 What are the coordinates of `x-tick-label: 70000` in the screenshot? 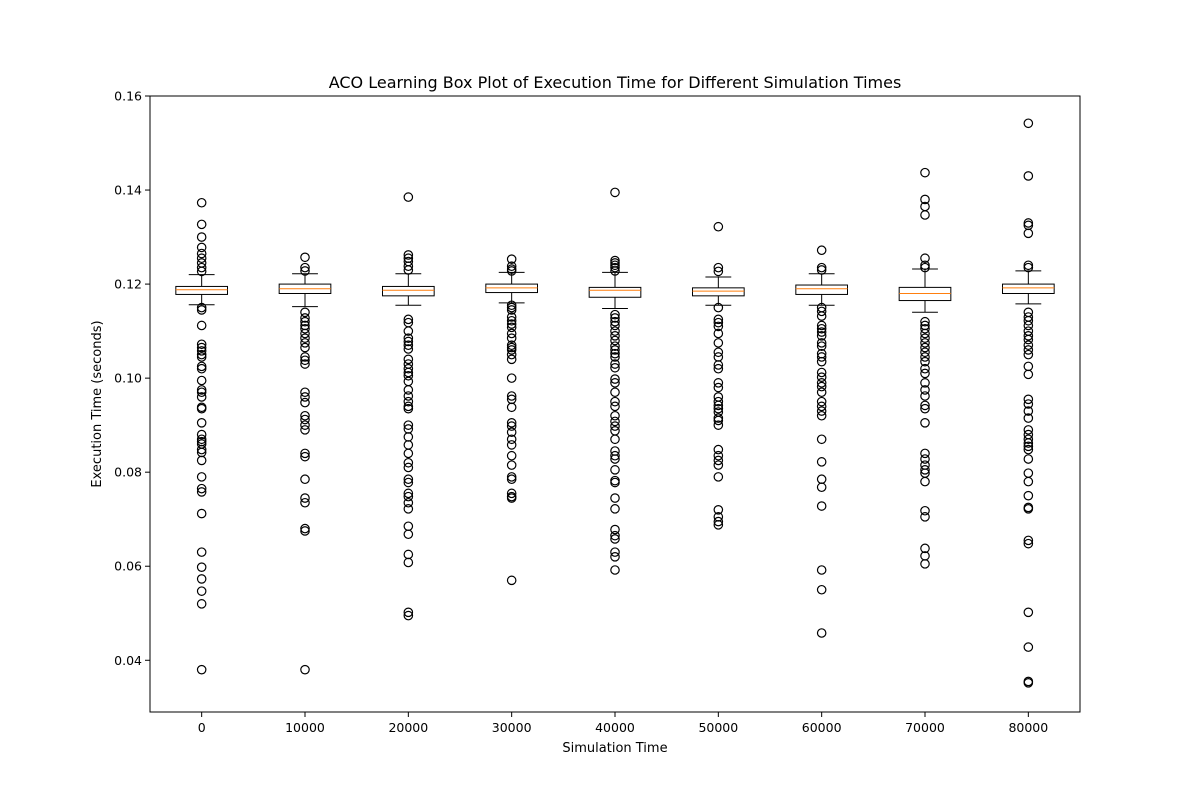 It's located at (925, 727).